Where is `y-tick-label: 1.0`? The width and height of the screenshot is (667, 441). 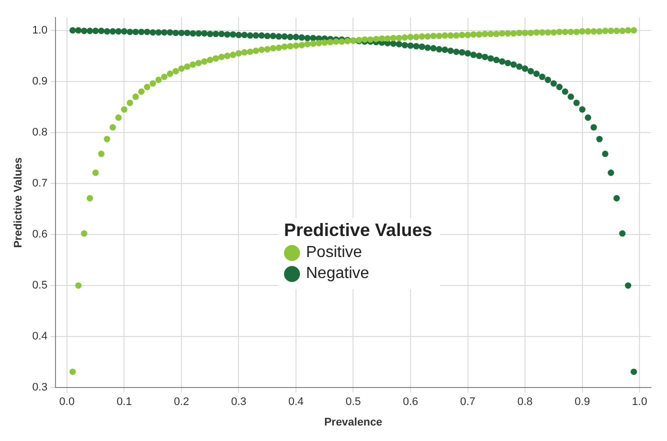
y-tick-label: 1.0 is located at coordinates (40, 30).